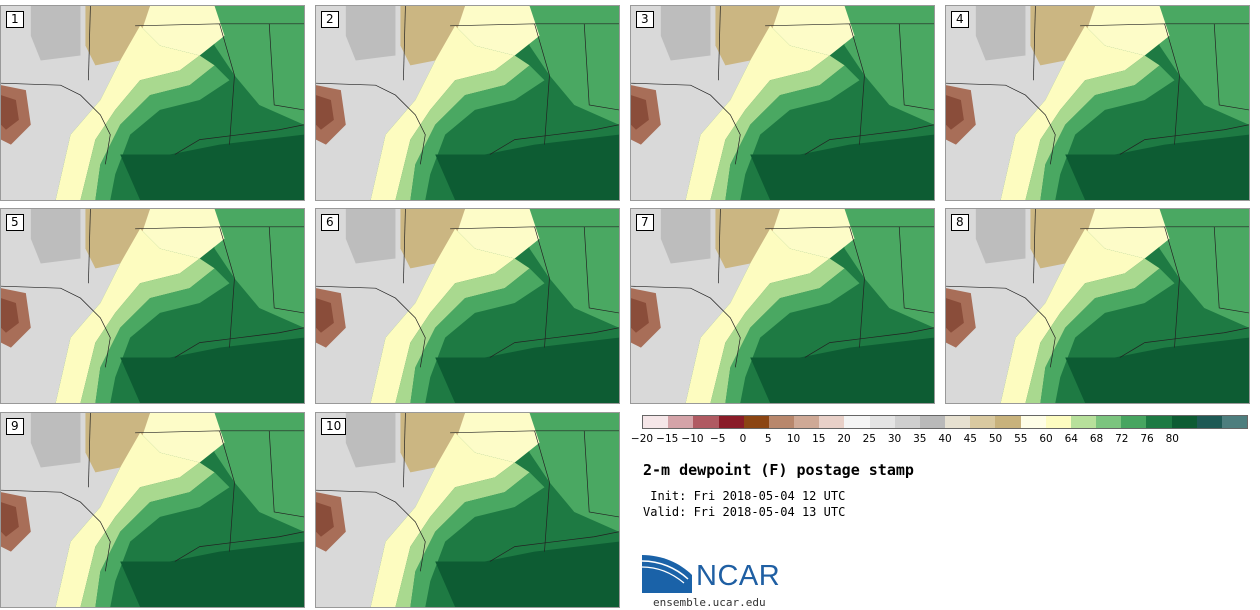 This screenshot has height=610, width=1260. I want to click on member-label: 2, so click(330, 19).